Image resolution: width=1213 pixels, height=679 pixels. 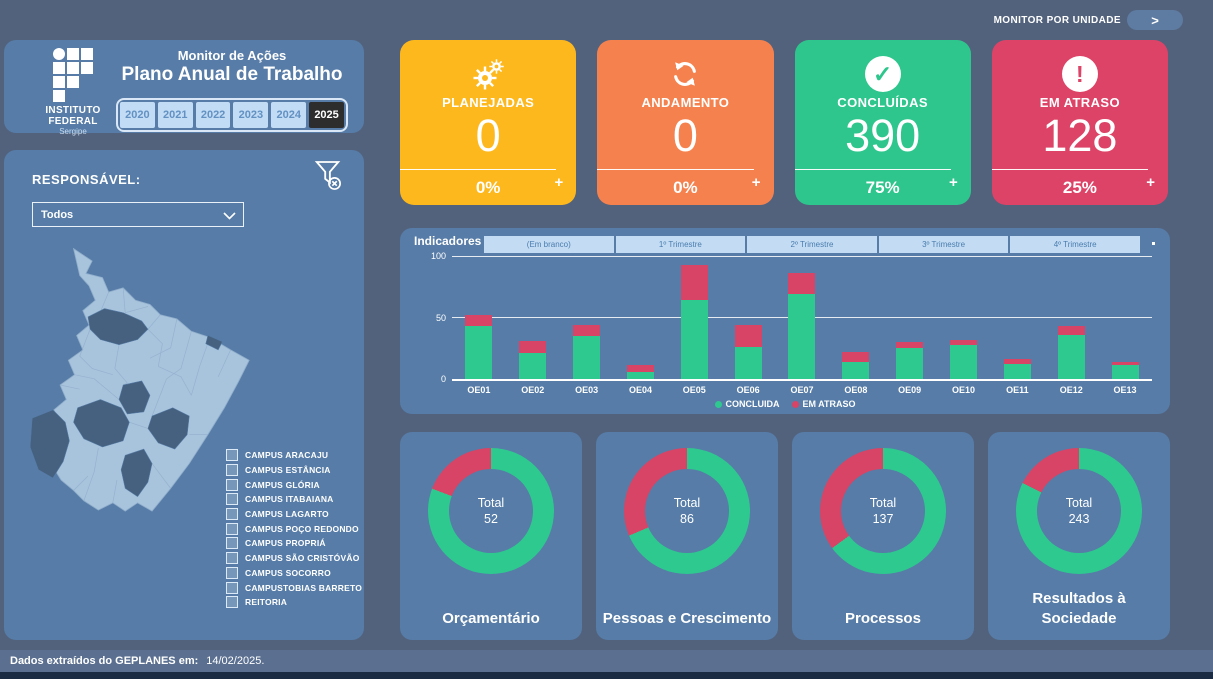 What do you see at coordinates (232, 587) in the screenshot?
I see `checkbox-campustobias-barreto` at bounding box center [232, 587].